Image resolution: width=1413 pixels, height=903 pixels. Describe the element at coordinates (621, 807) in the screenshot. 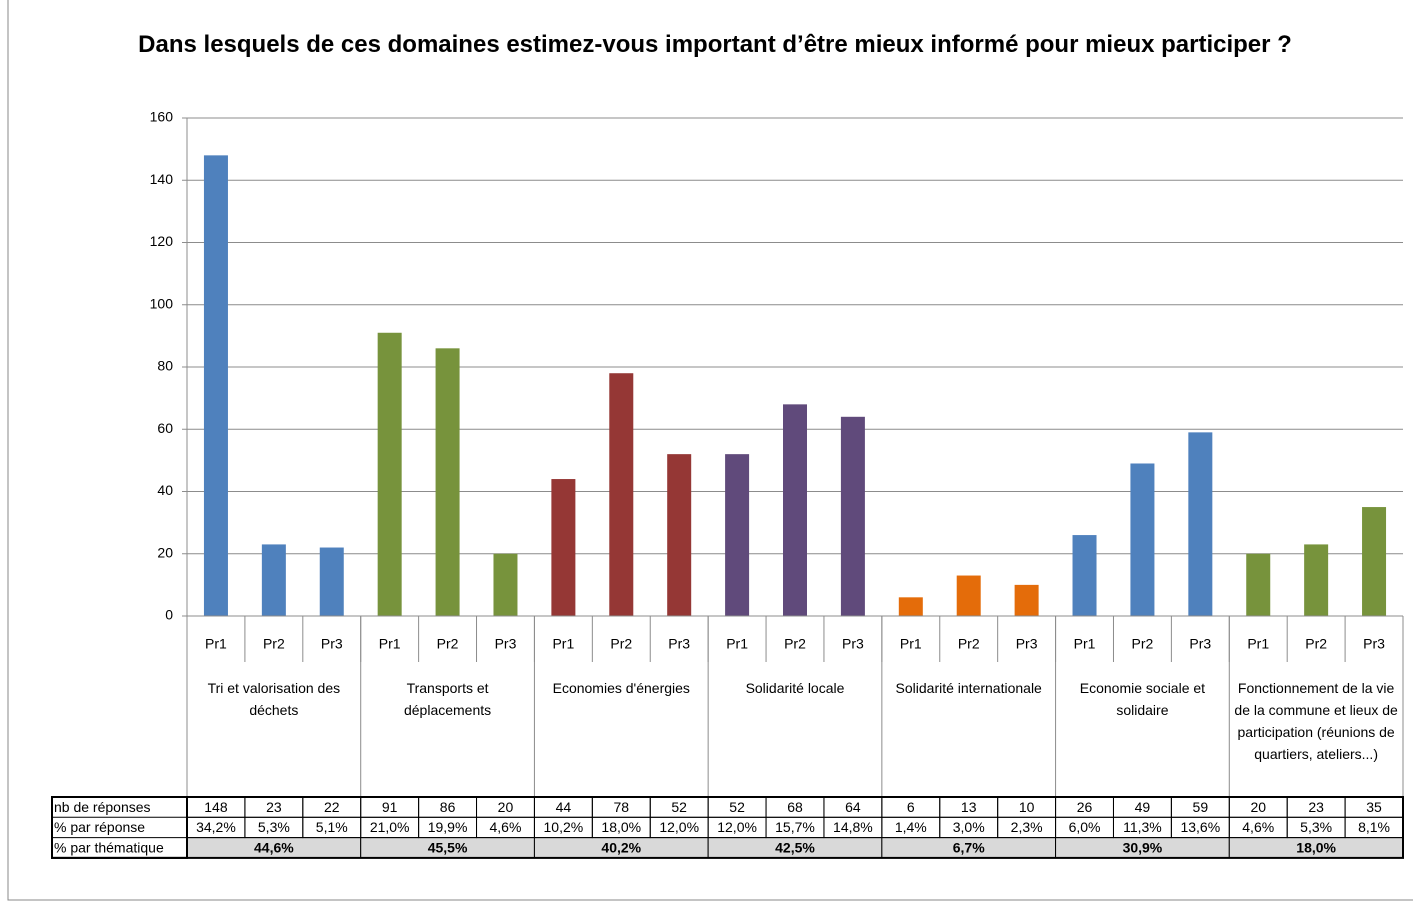

I see `count-cell: 78` at that location.